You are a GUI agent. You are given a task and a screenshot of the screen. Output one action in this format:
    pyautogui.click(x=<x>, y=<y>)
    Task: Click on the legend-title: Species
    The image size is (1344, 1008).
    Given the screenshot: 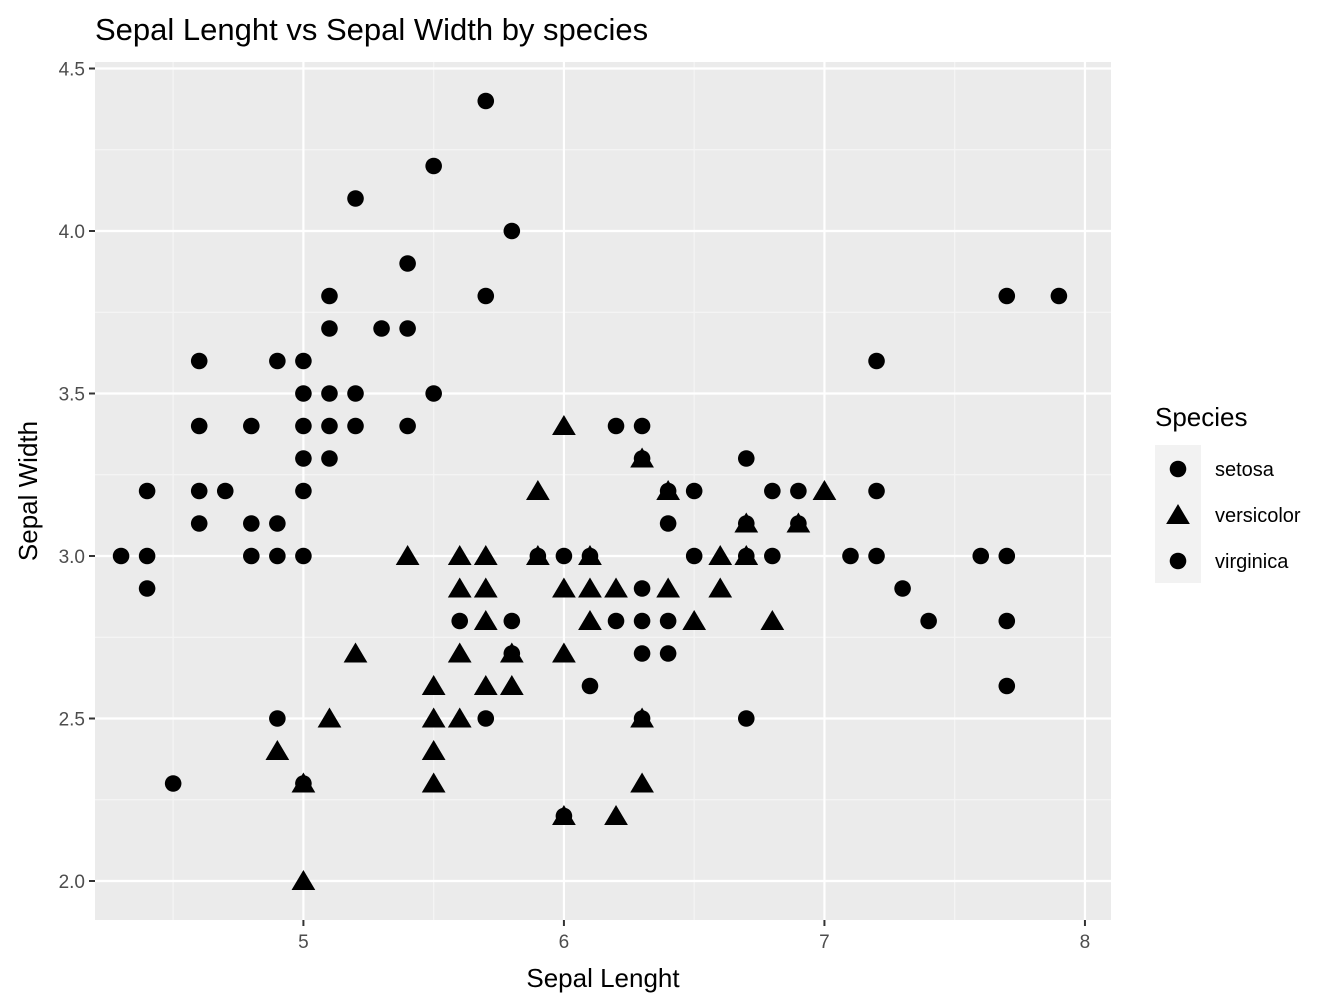 What is the action you would take?
    pyautogui.click(x=1201, y=417)
    